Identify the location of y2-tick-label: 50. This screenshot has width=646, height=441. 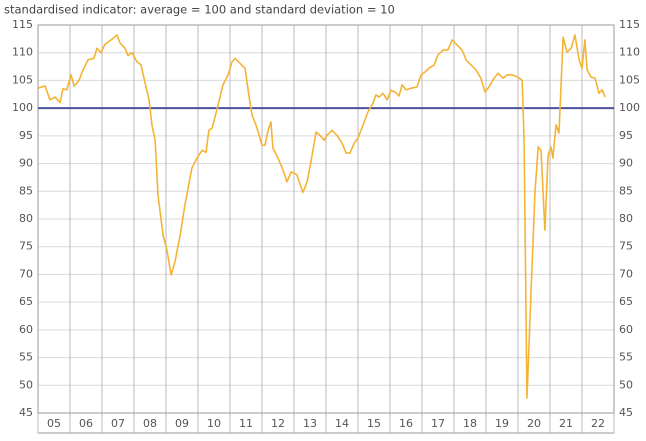
(626, 384).